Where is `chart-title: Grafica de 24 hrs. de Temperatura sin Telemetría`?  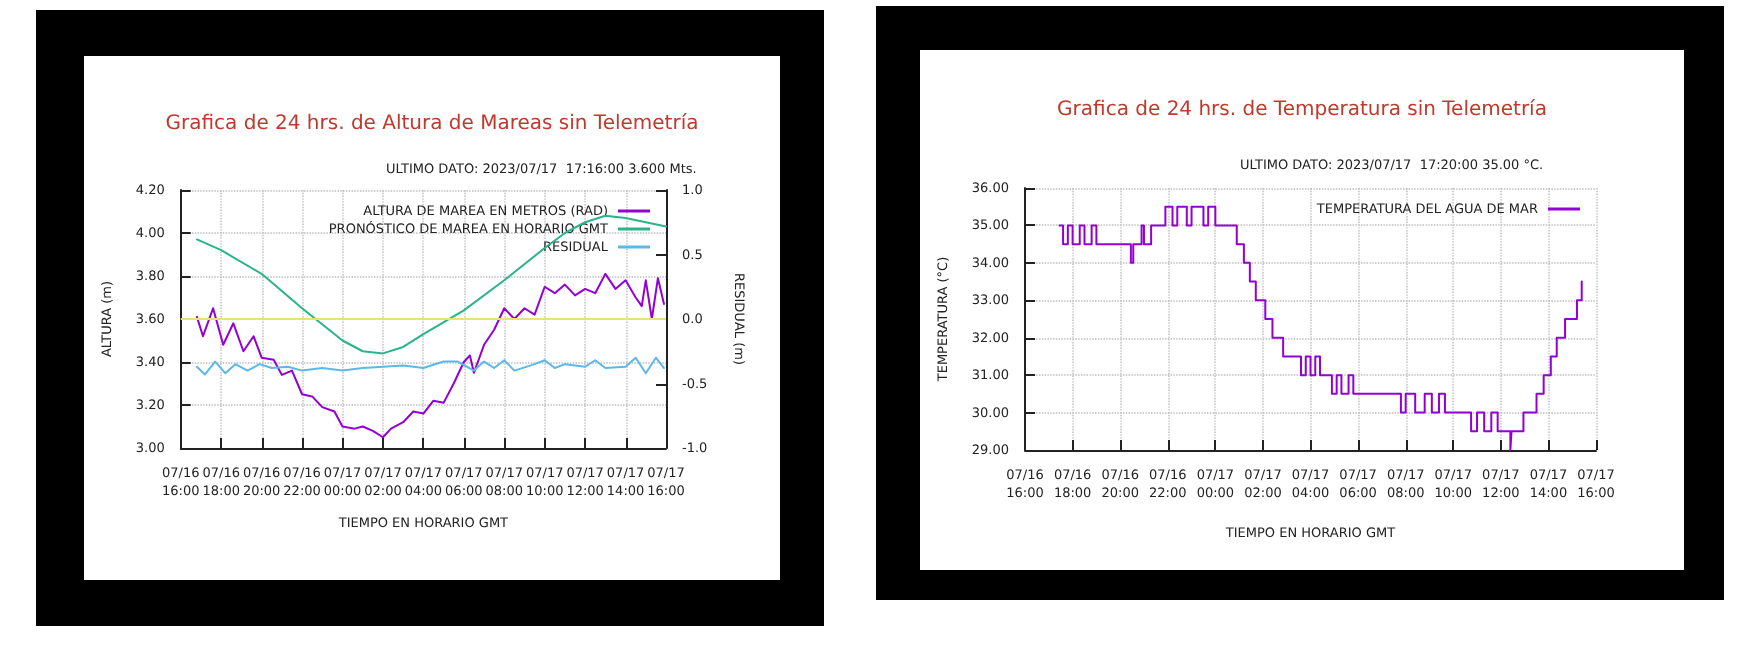 chart-title: Grafica de 24 hrs. de Temperatura sin Telemetría is located at coordinates (1302, 110).